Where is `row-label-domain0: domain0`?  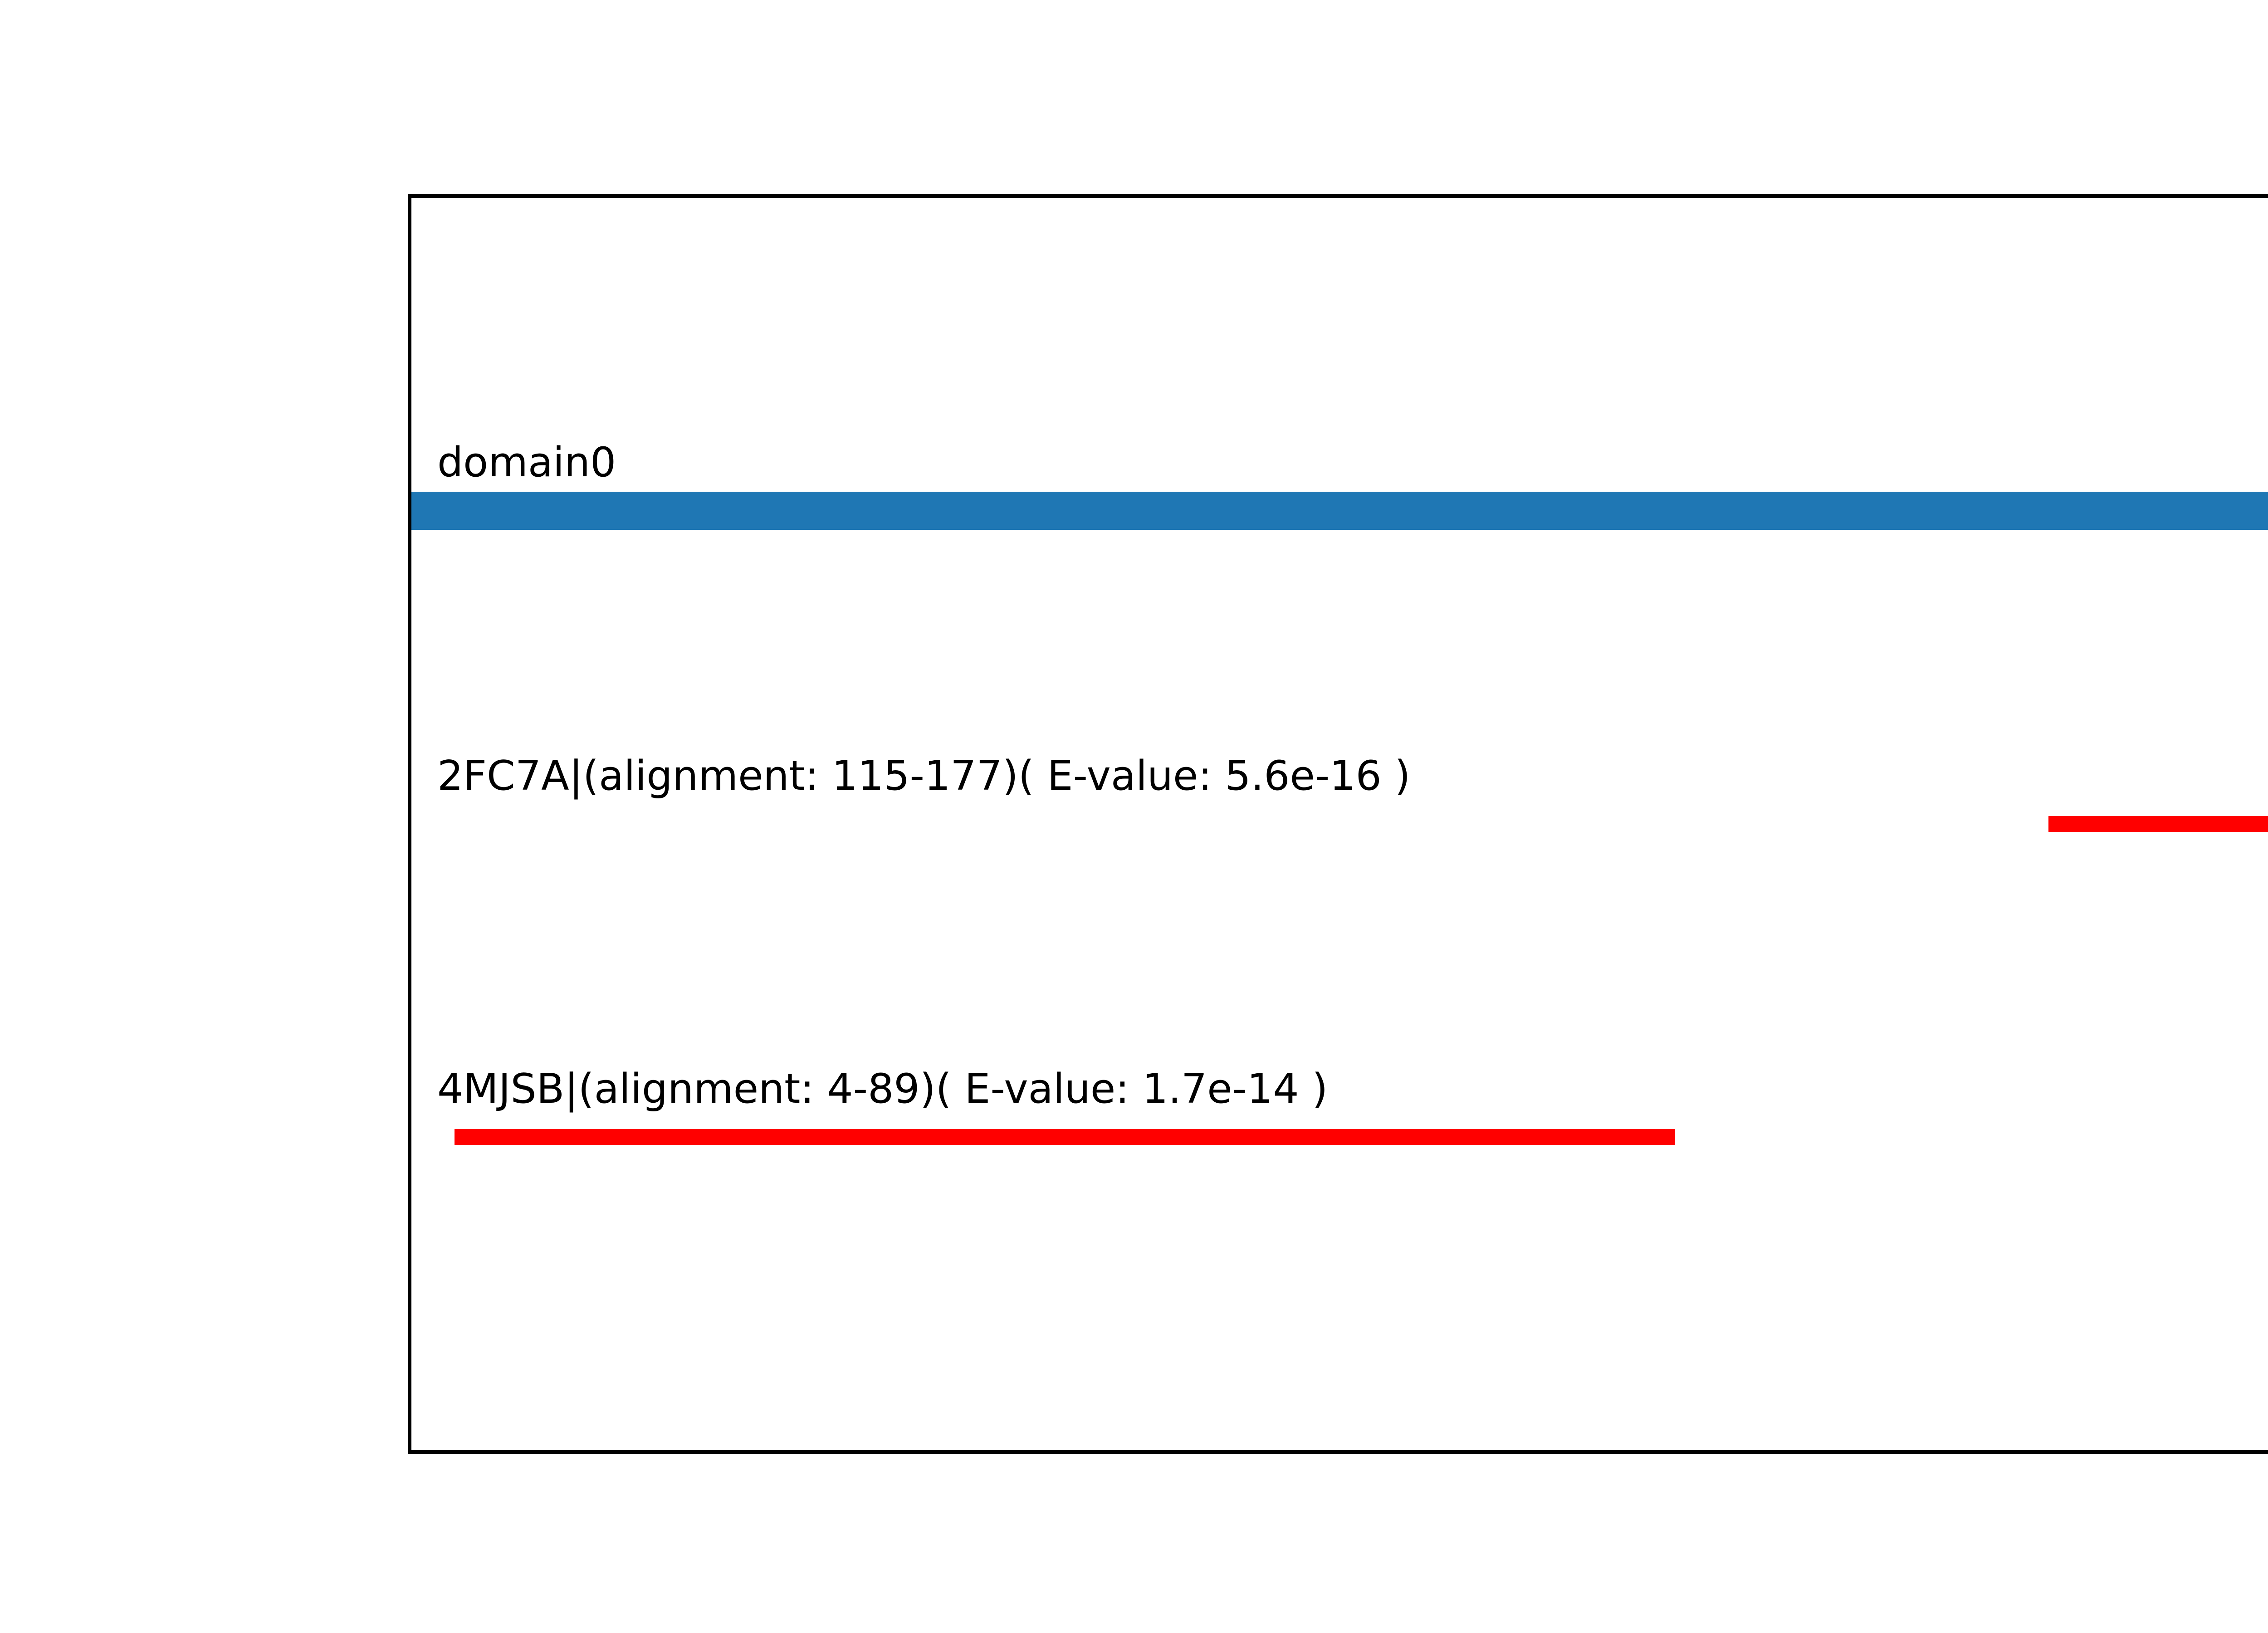 row-label-domain0: domain0 is located at coordinates (526, 462).